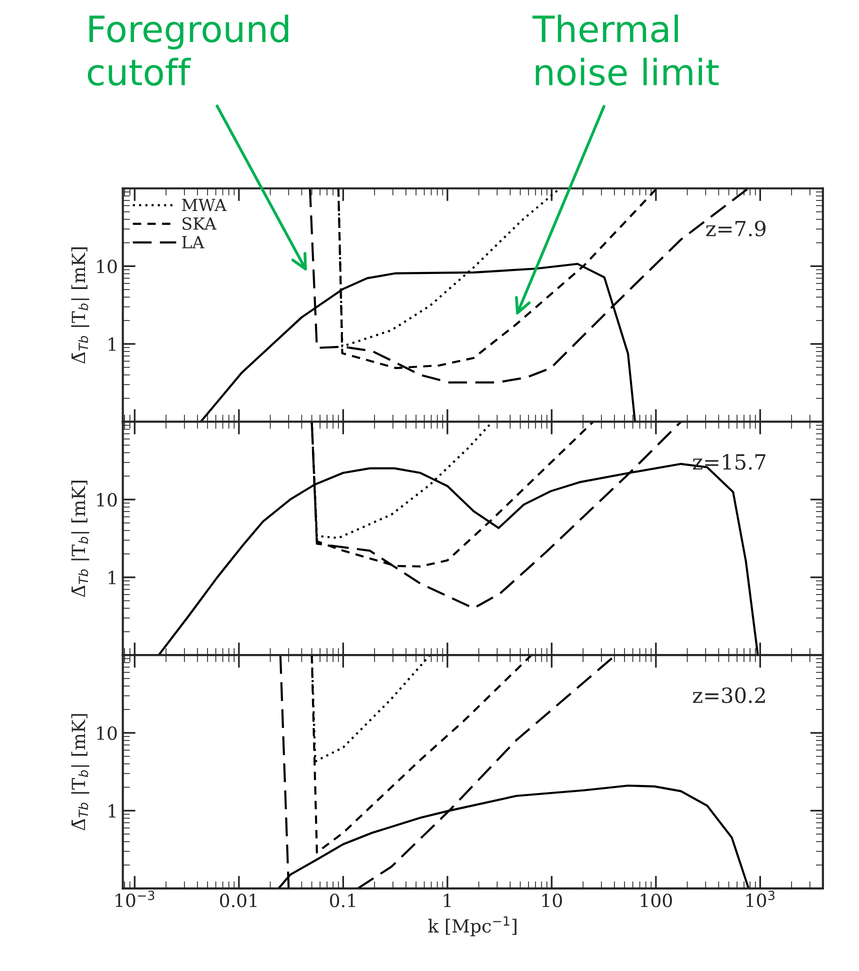  I want to click on x-tick-label: 10, so click(552, 901).